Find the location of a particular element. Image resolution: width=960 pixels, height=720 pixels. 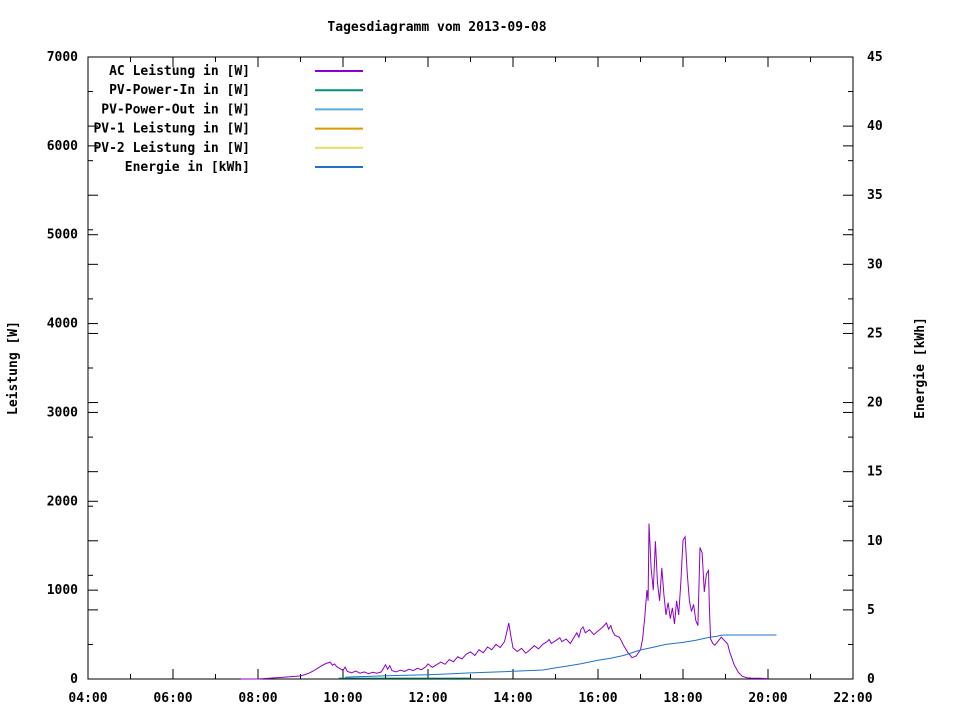

legend-label: PV-Power-In in [W] is located at coordinates (179, 90).